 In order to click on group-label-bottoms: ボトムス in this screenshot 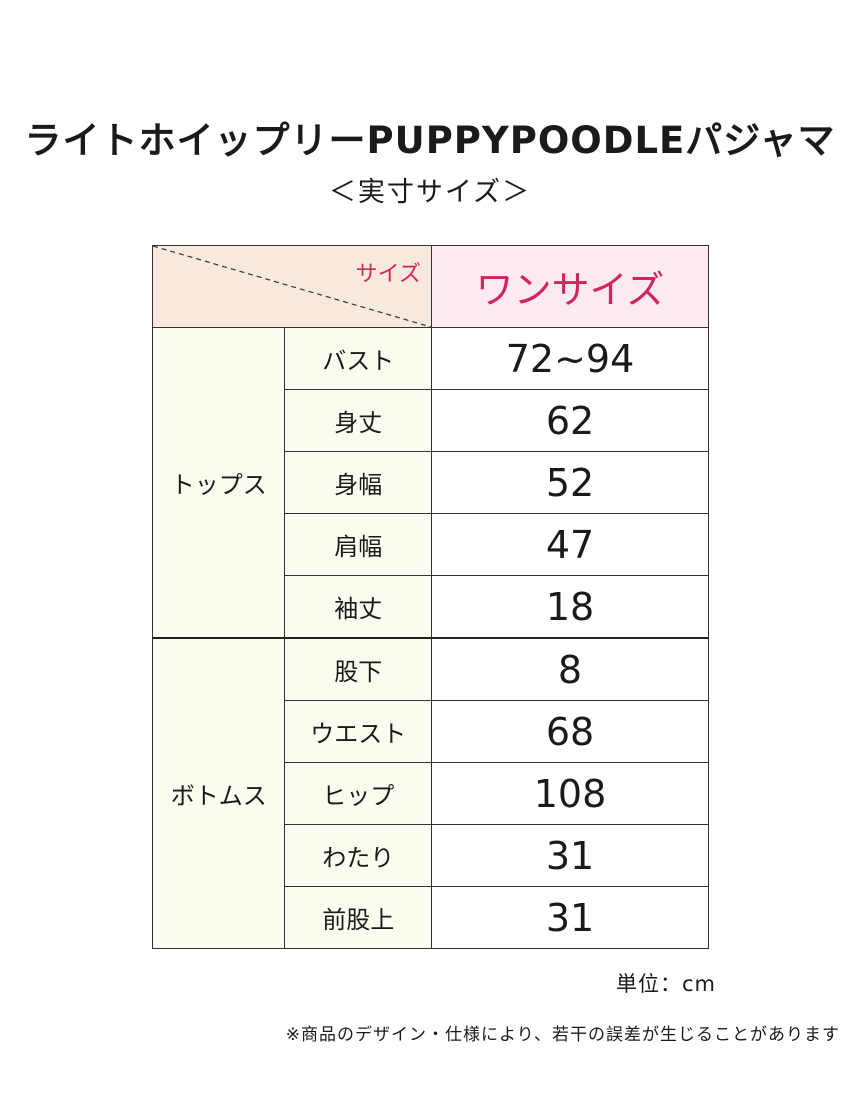, I will do `click(218, 793)`.